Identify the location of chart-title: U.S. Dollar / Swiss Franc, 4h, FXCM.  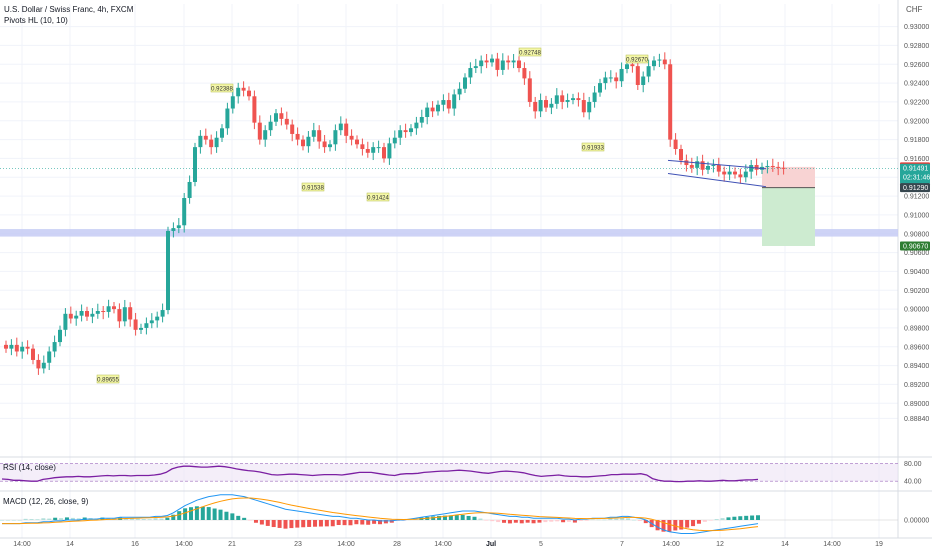
(69, 9).